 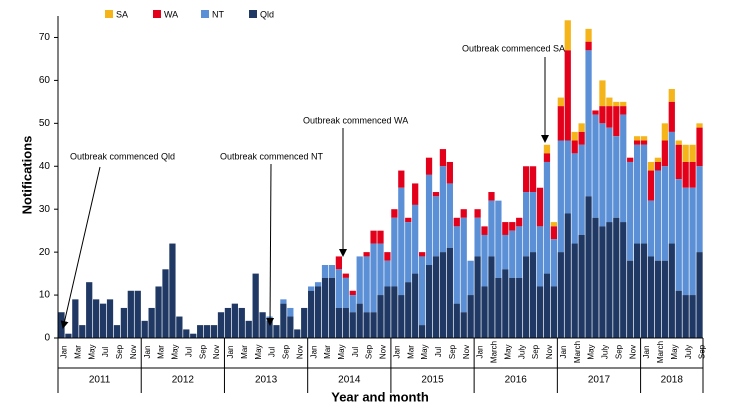 I want to click on legend-swatch, so click(x=205, y=14).